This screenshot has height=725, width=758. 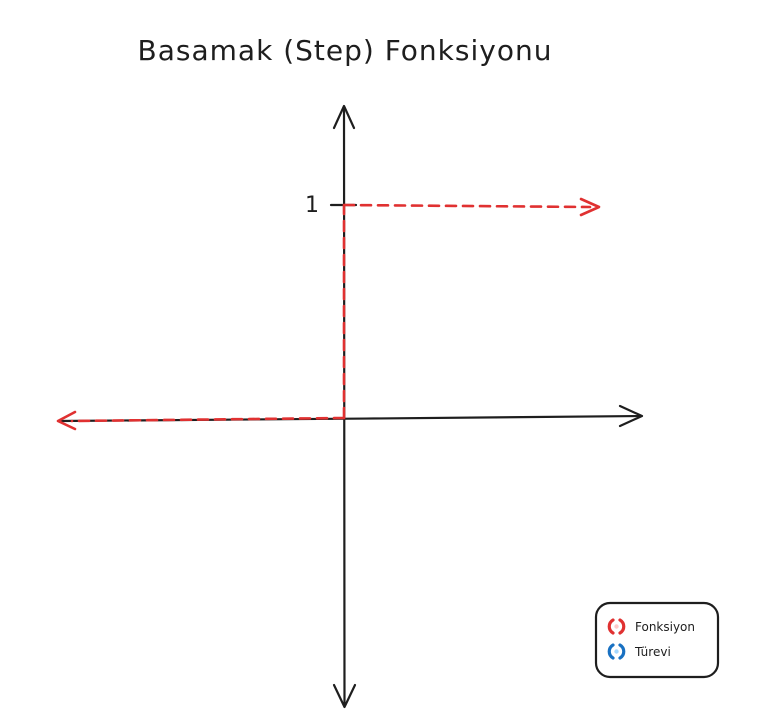 What do you see at coordinates (312, 205) in the screenshot?
I see `y-tick-label: 1` at bounding box center [312, 205].